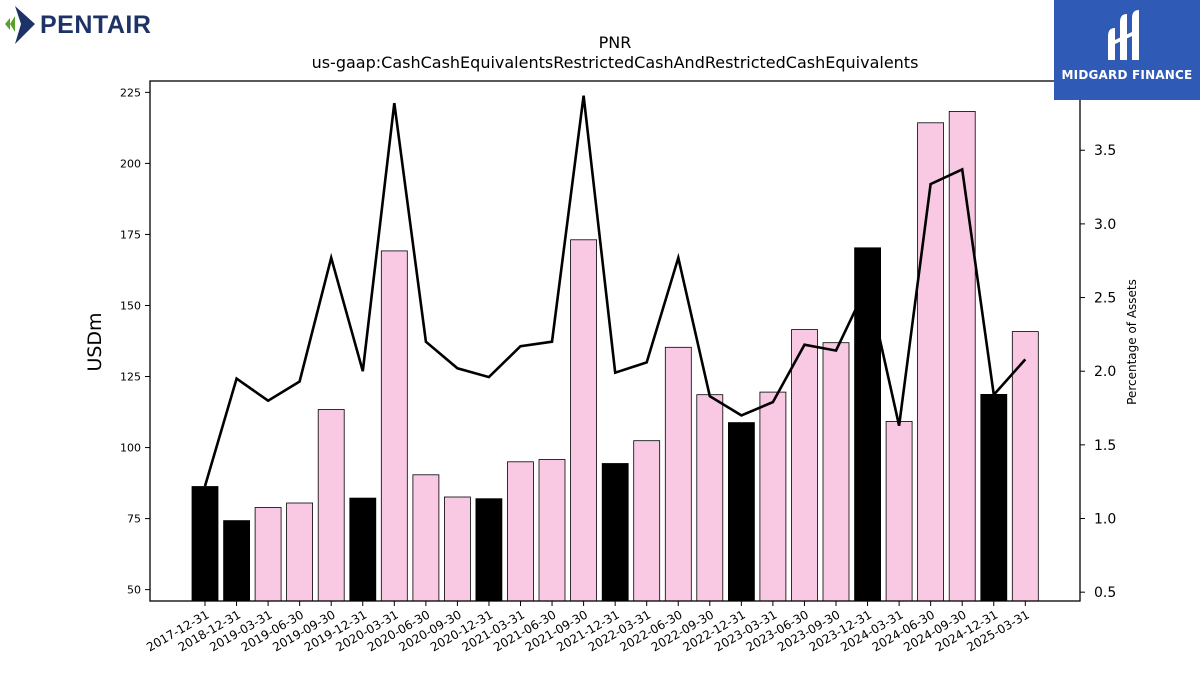 This screenshot has height=675, width=1200. What do you see at coordinates (615, 42) in the screenshot?
I see `chart-title: PNR` at bounding box center [615, 42].